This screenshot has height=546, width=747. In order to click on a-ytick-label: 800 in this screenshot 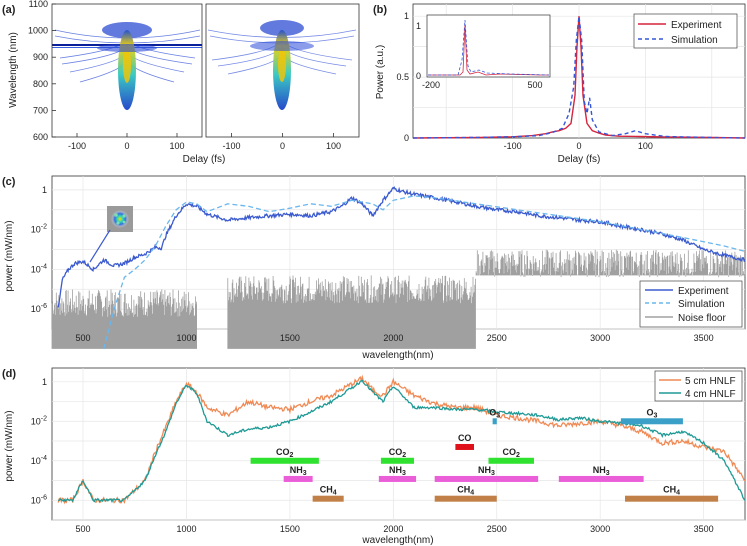, I will do `click(40, 84)`.